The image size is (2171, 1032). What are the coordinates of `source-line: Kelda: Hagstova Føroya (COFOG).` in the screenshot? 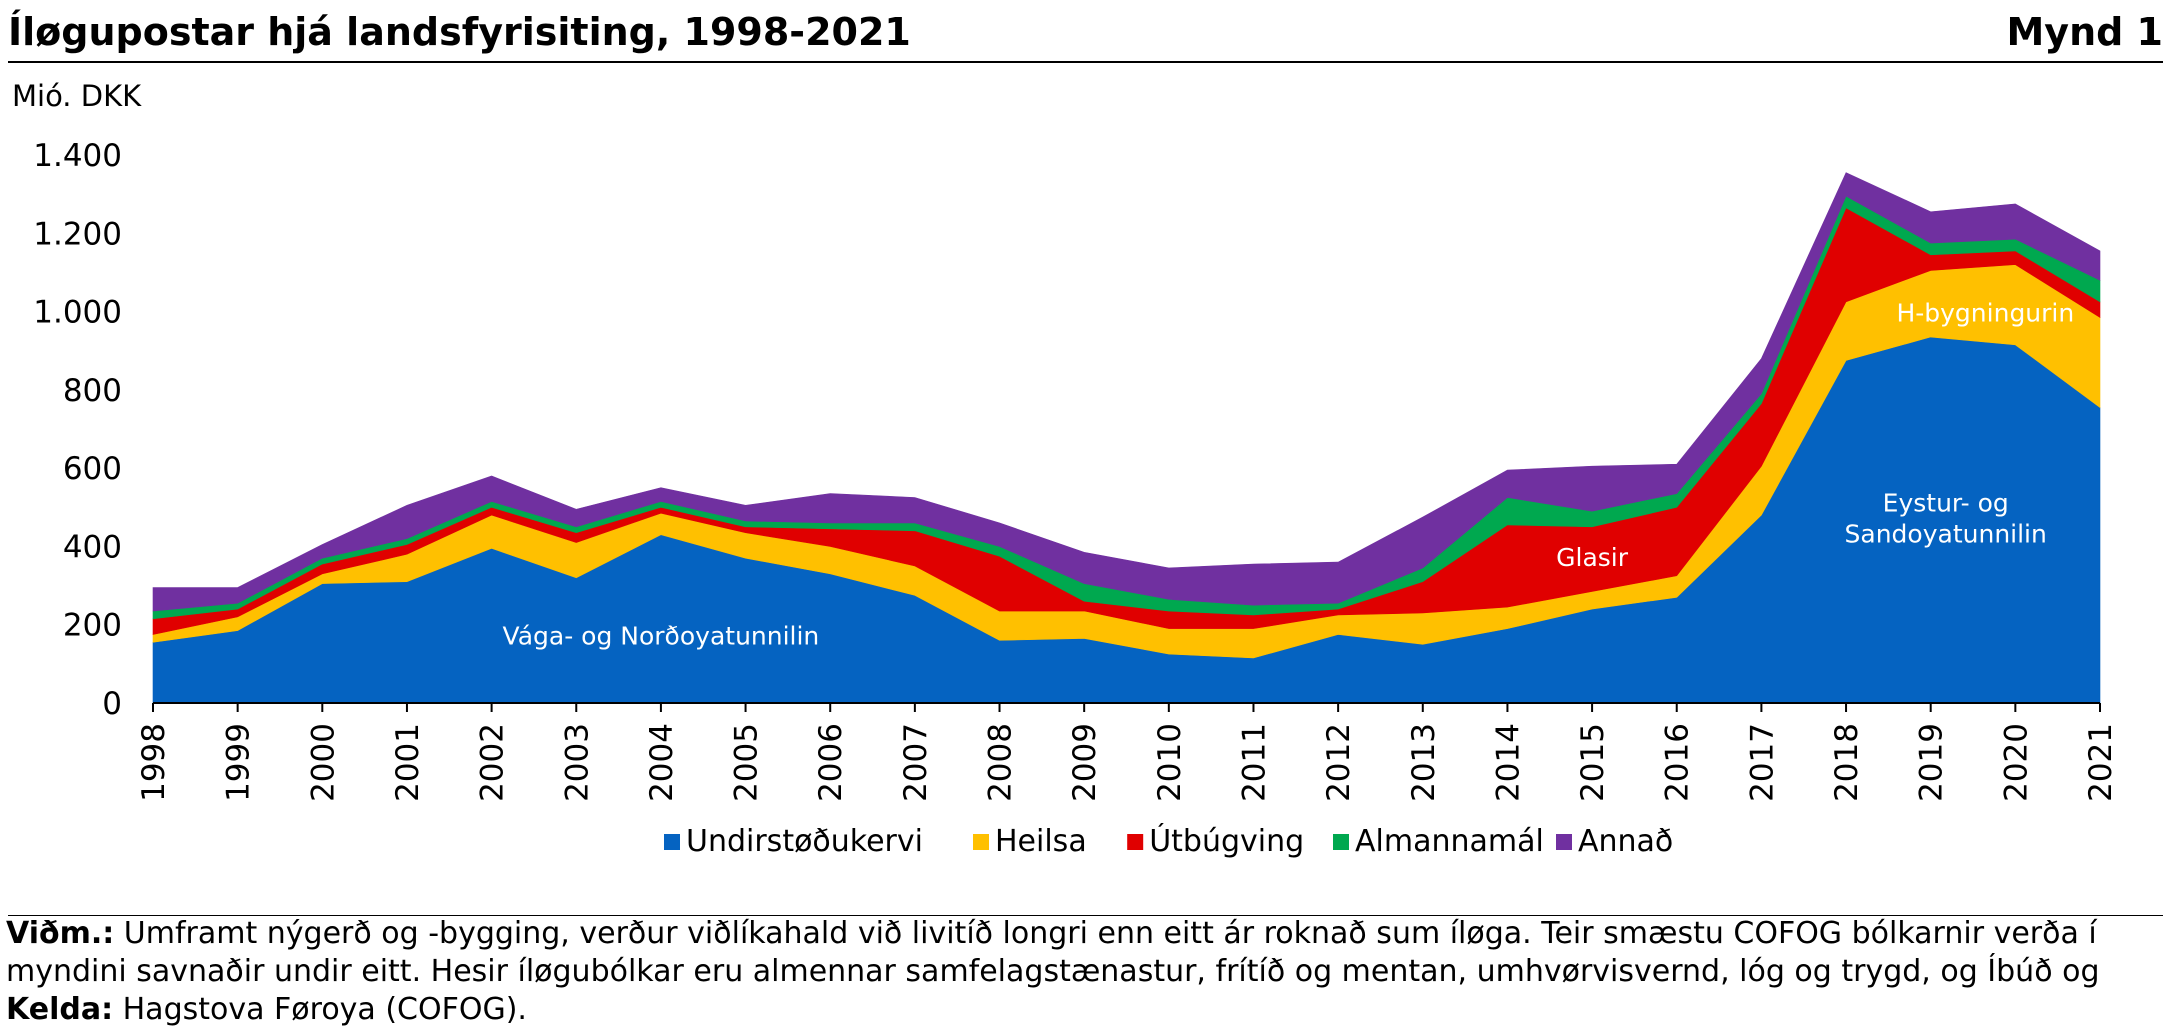 It's located at (1081, 1010).